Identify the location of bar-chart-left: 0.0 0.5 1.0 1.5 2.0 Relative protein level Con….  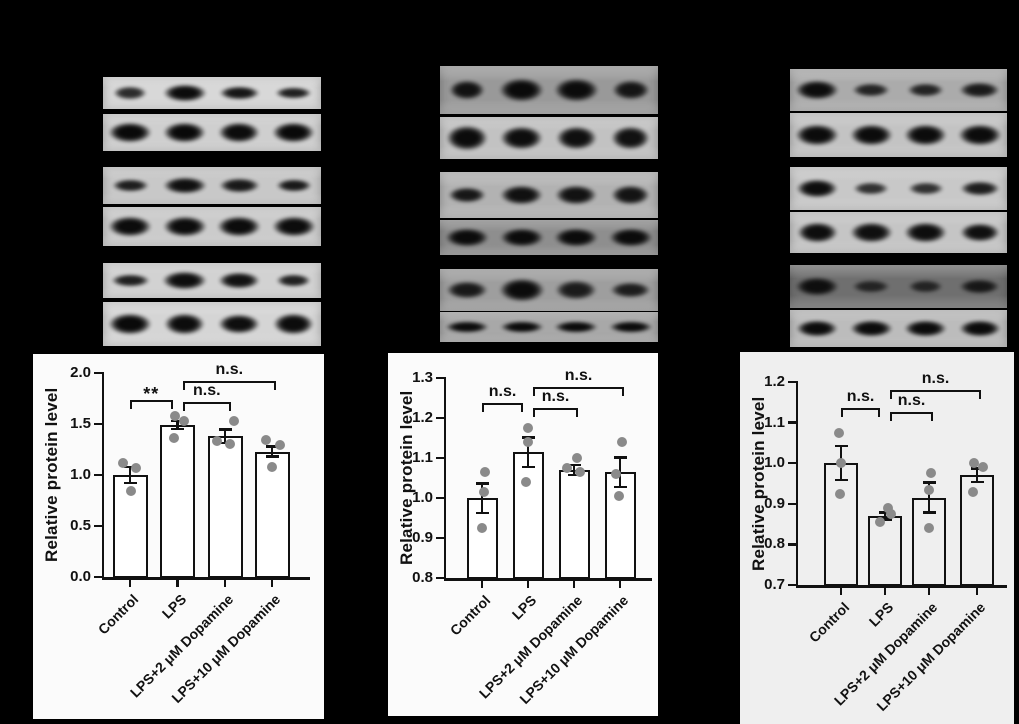
(178, 536).